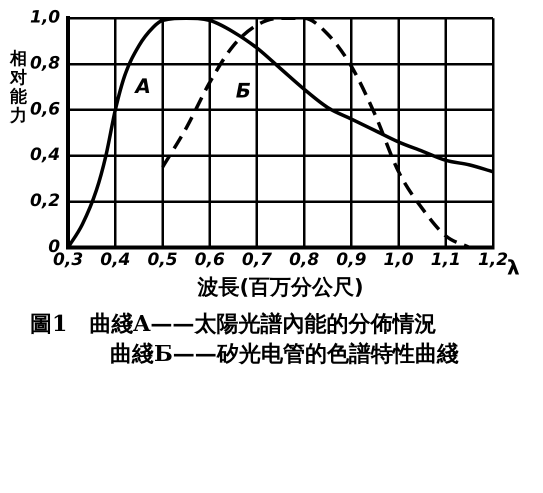  What do you see at coordinates (234, 324) in the screenshot?
I see `caption: 圖1 曲綫A——太陽光譜內能的分佈情況` at bounding box center [234, 324].